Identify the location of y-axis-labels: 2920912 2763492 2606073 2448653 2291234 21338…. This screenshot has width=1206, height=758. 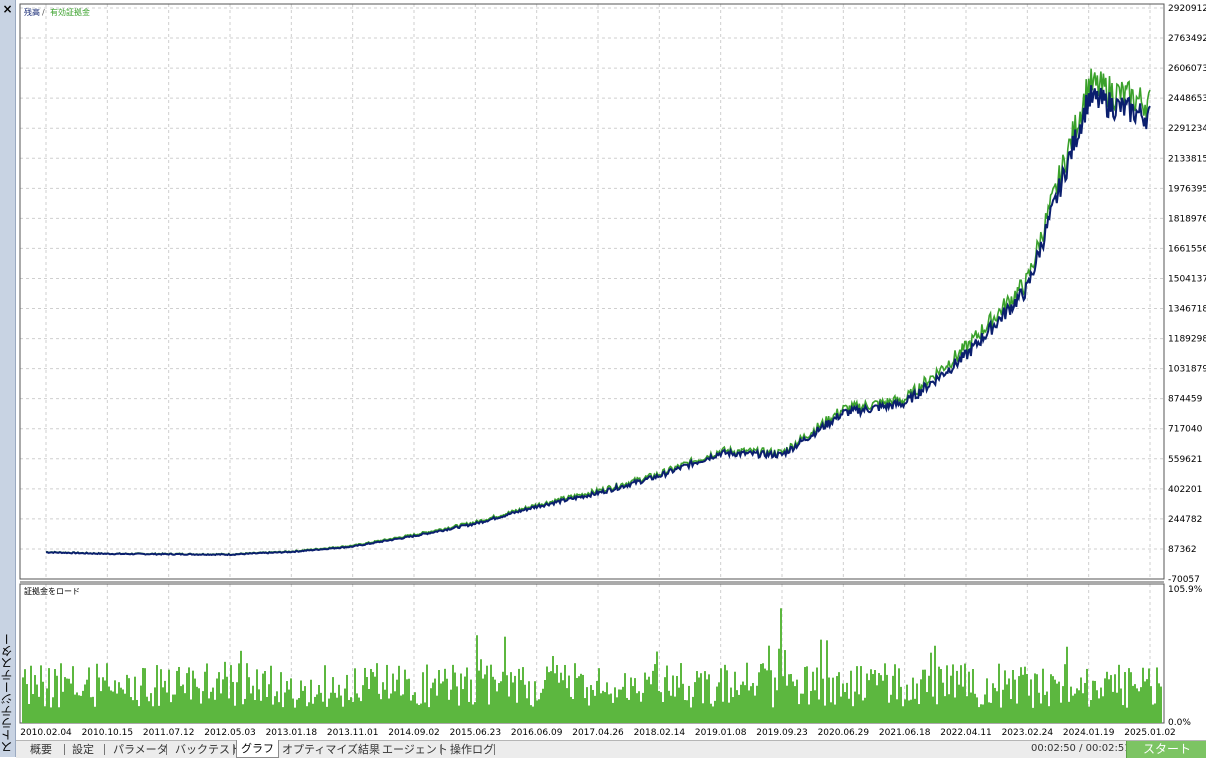
(1187, 294).